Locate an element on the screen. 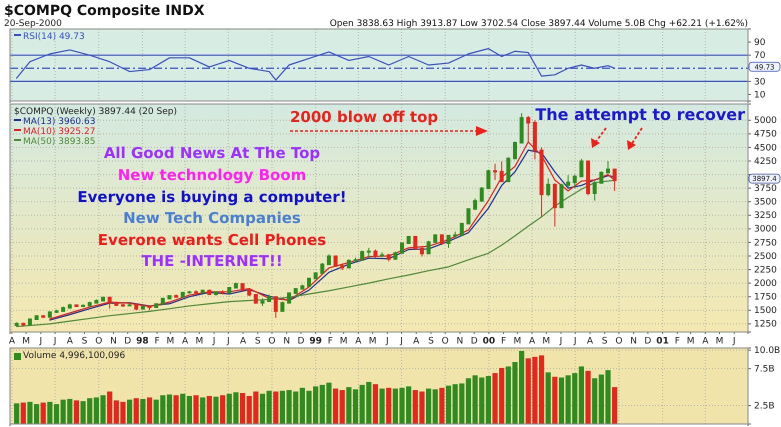  y-tick-label: 1750 is located at coordinates (766, 297).